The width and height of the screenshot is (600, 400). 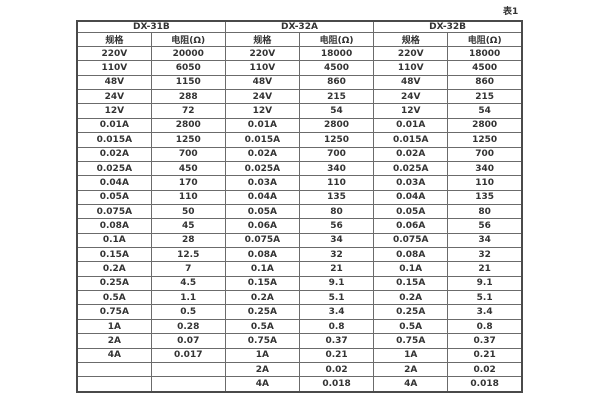 I want to click on resistance-cell: 1150, so click(x=188, y=82).